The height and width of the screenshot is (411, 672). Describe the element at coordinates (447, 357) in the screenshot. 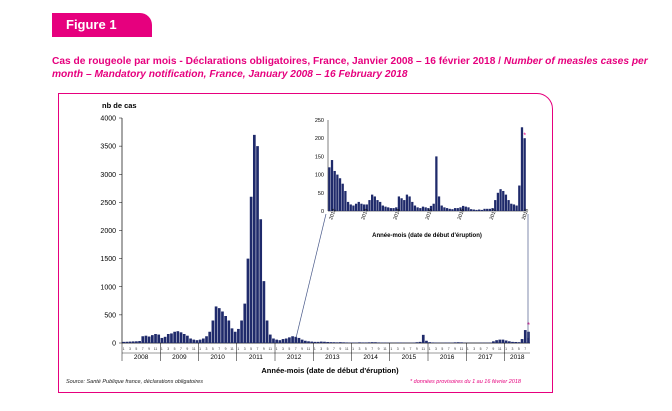

I see `year-label: 2016` at that location.